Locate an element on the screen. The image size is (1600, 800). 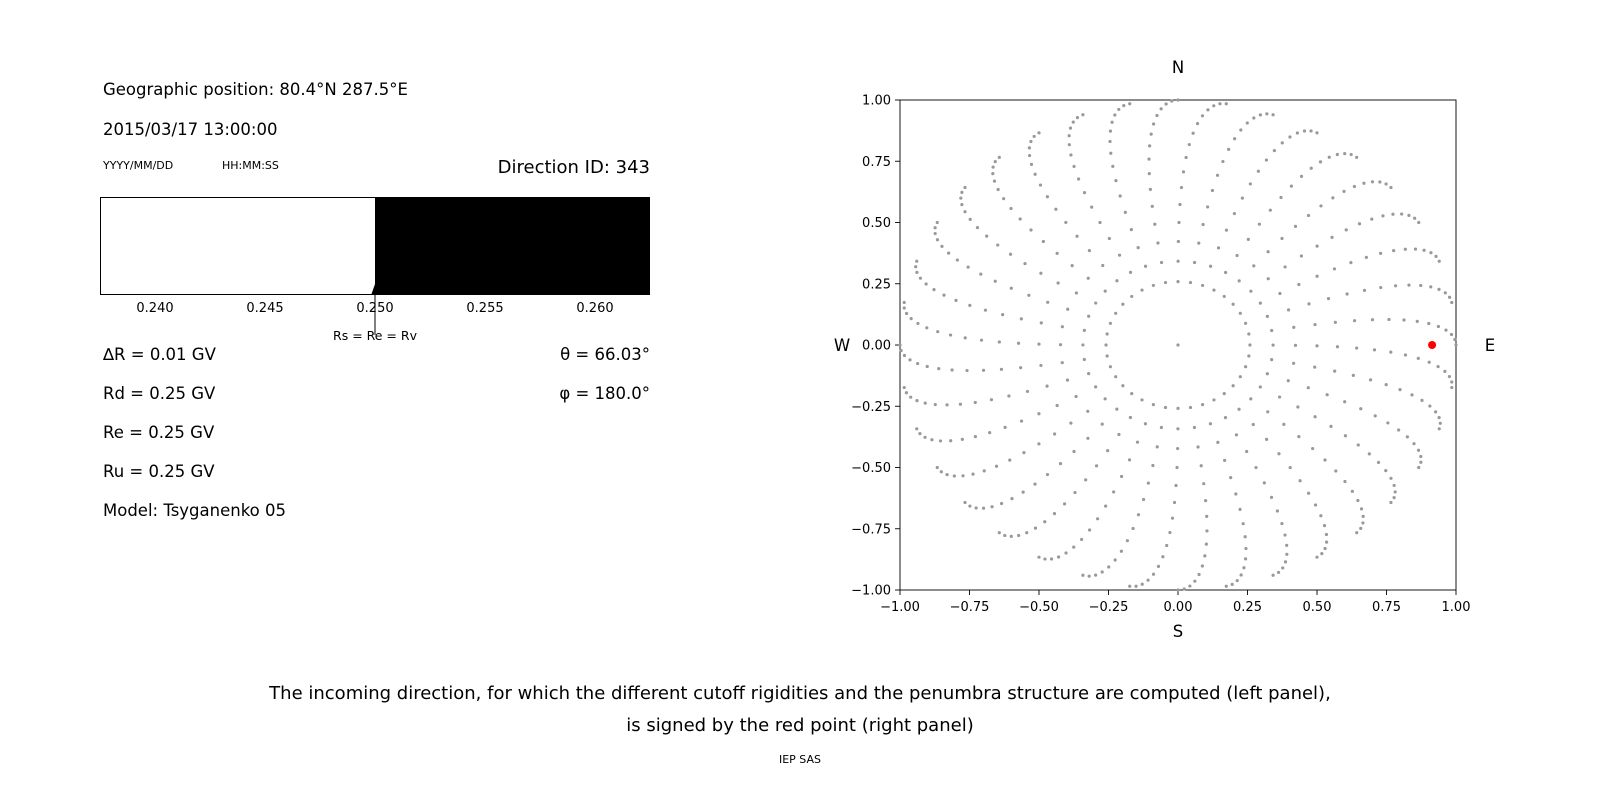
x-tick-label: −1.00 is located at coordinates (900, 607).